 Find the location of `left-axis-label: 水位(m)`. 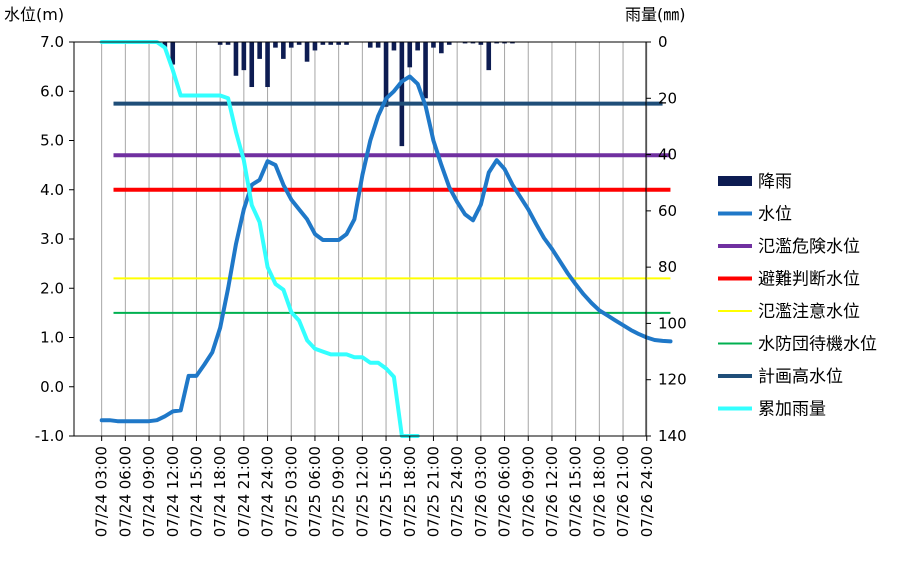

left-axis-label: 水位(m) is located at coordinates (34, 14).